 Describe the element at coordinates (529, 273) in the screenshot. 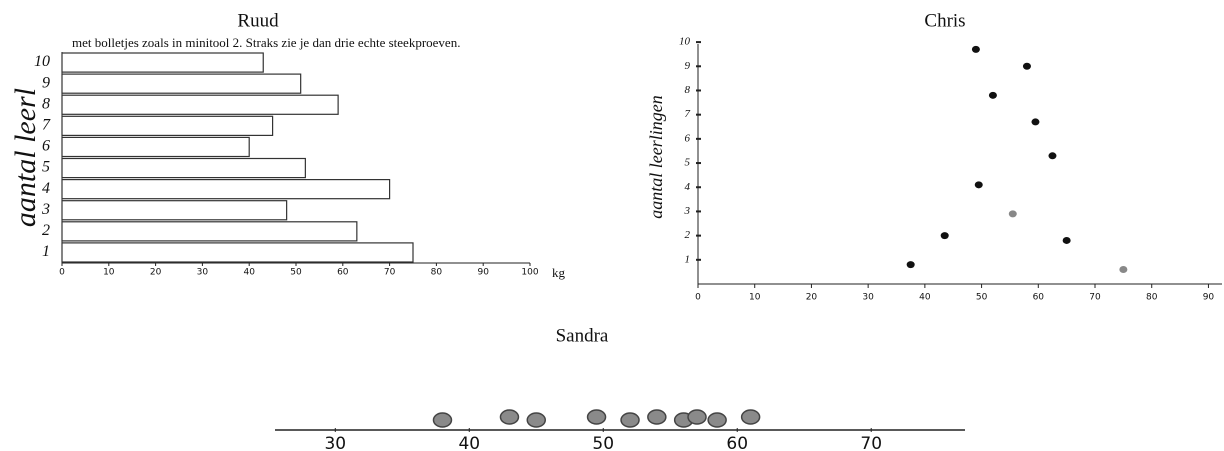

I see `x-tick-label: 100` at that location.